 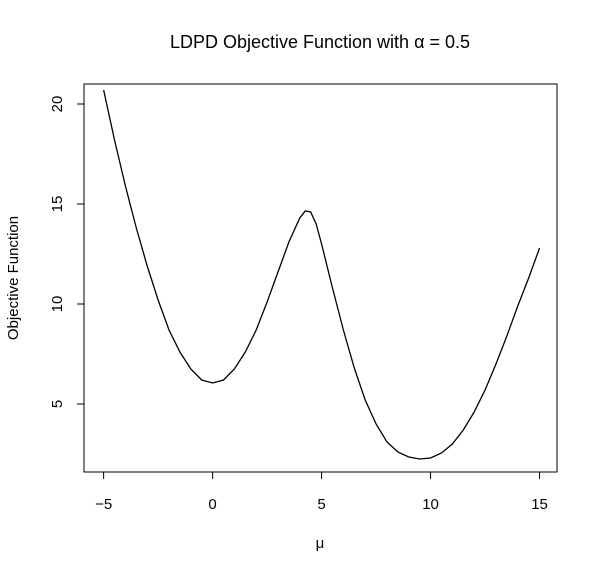 I want to click on x-axis-label: μ, so click(x=320, y=543).